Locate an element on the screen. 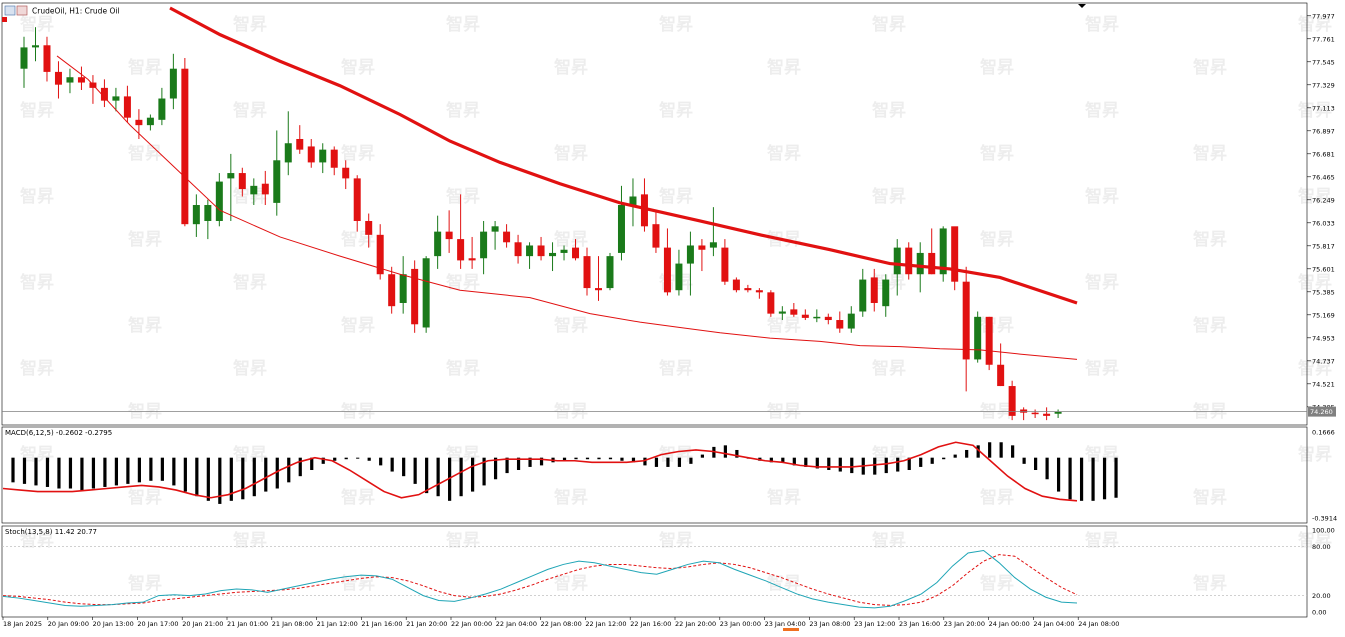 The width and height of the screenshot is (1345, 637). time-tick-label: 20 Jan 17:00 is located at coordinates (157, 624).